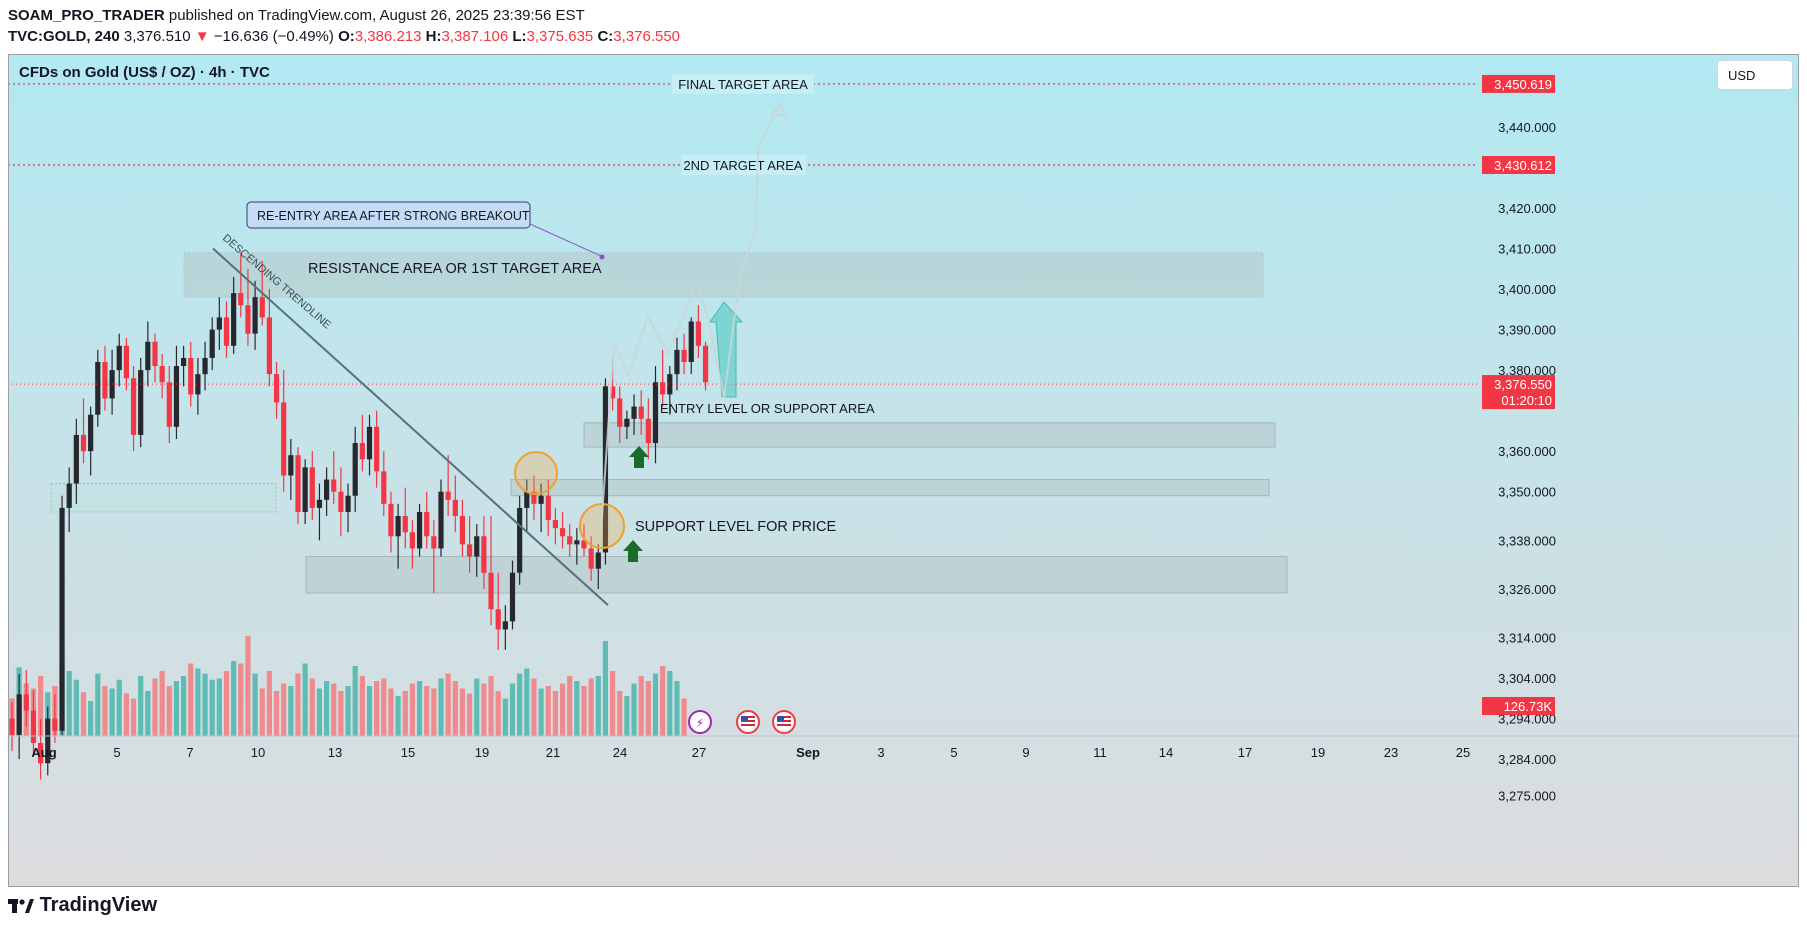 The height and width of the screenshot is (931, 1807). Describe the element at coordinates (86, 15) in the screenshot. I see `publisher-name: SOAM_PRO_TRADER` at that location.